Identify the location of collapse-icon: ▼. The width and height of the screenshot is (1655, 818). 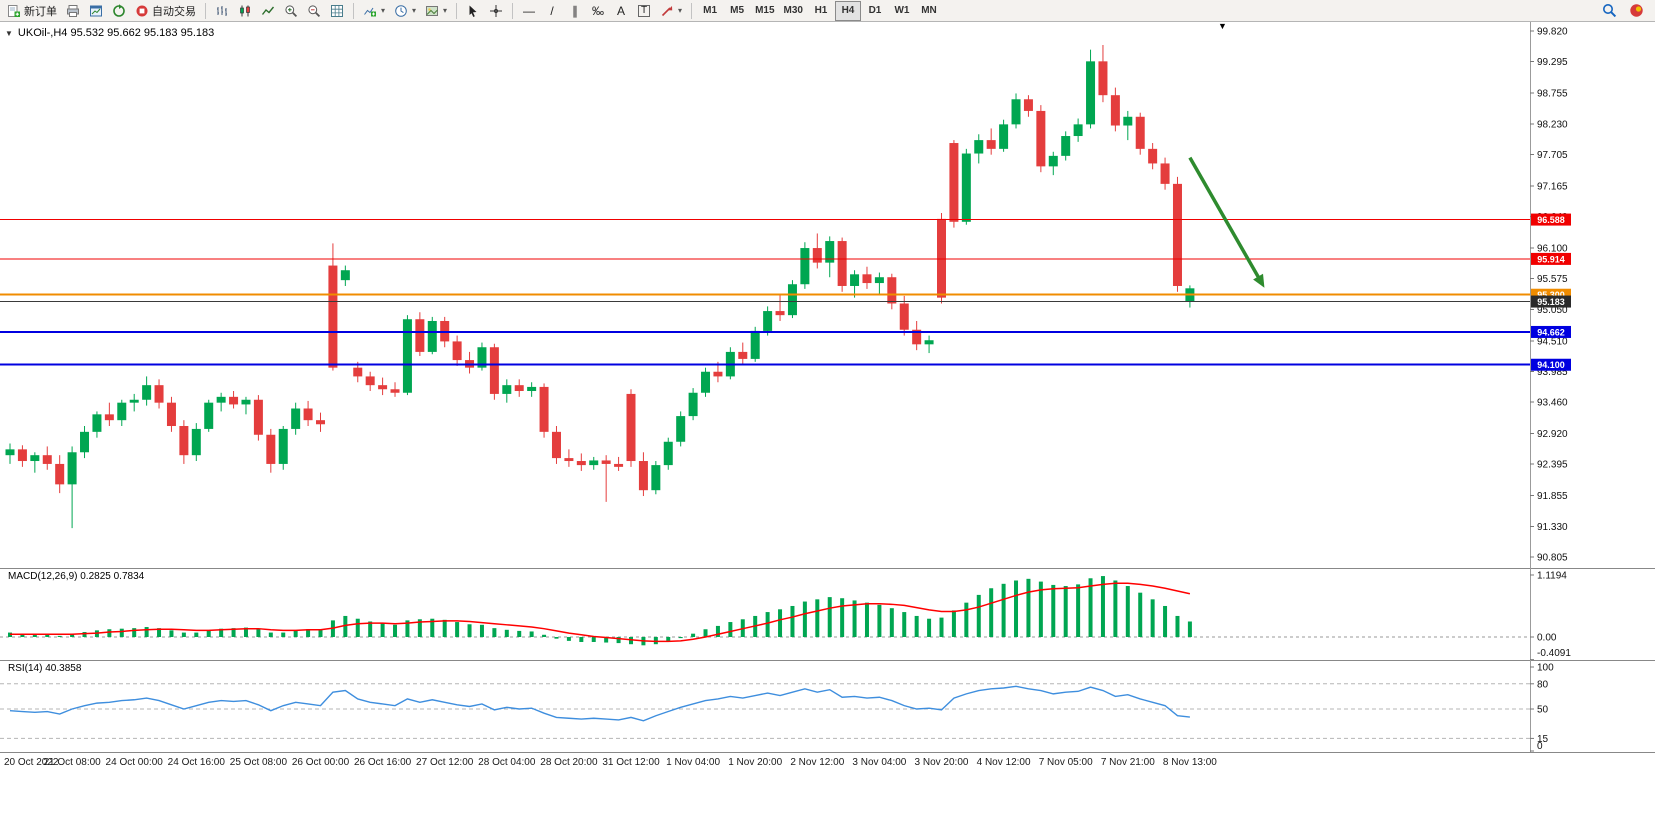
(9, 33).